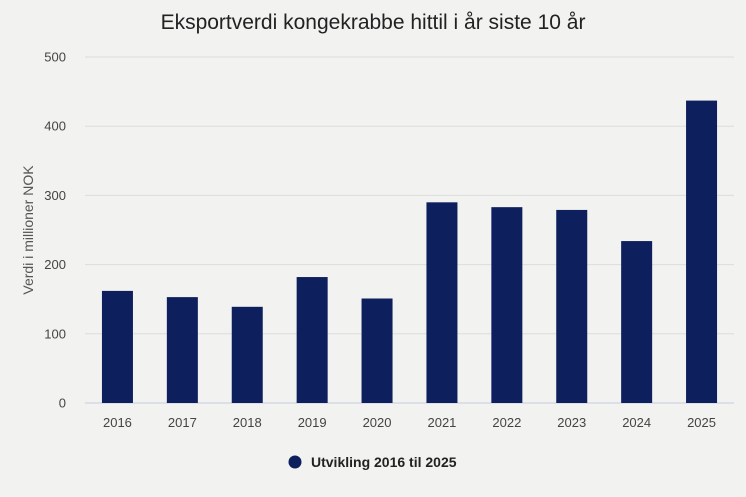  What do you see at coordinates (701, 422) in the screenshot?
I see `x-tick-label: 2025` at bounding box center [701, 422].